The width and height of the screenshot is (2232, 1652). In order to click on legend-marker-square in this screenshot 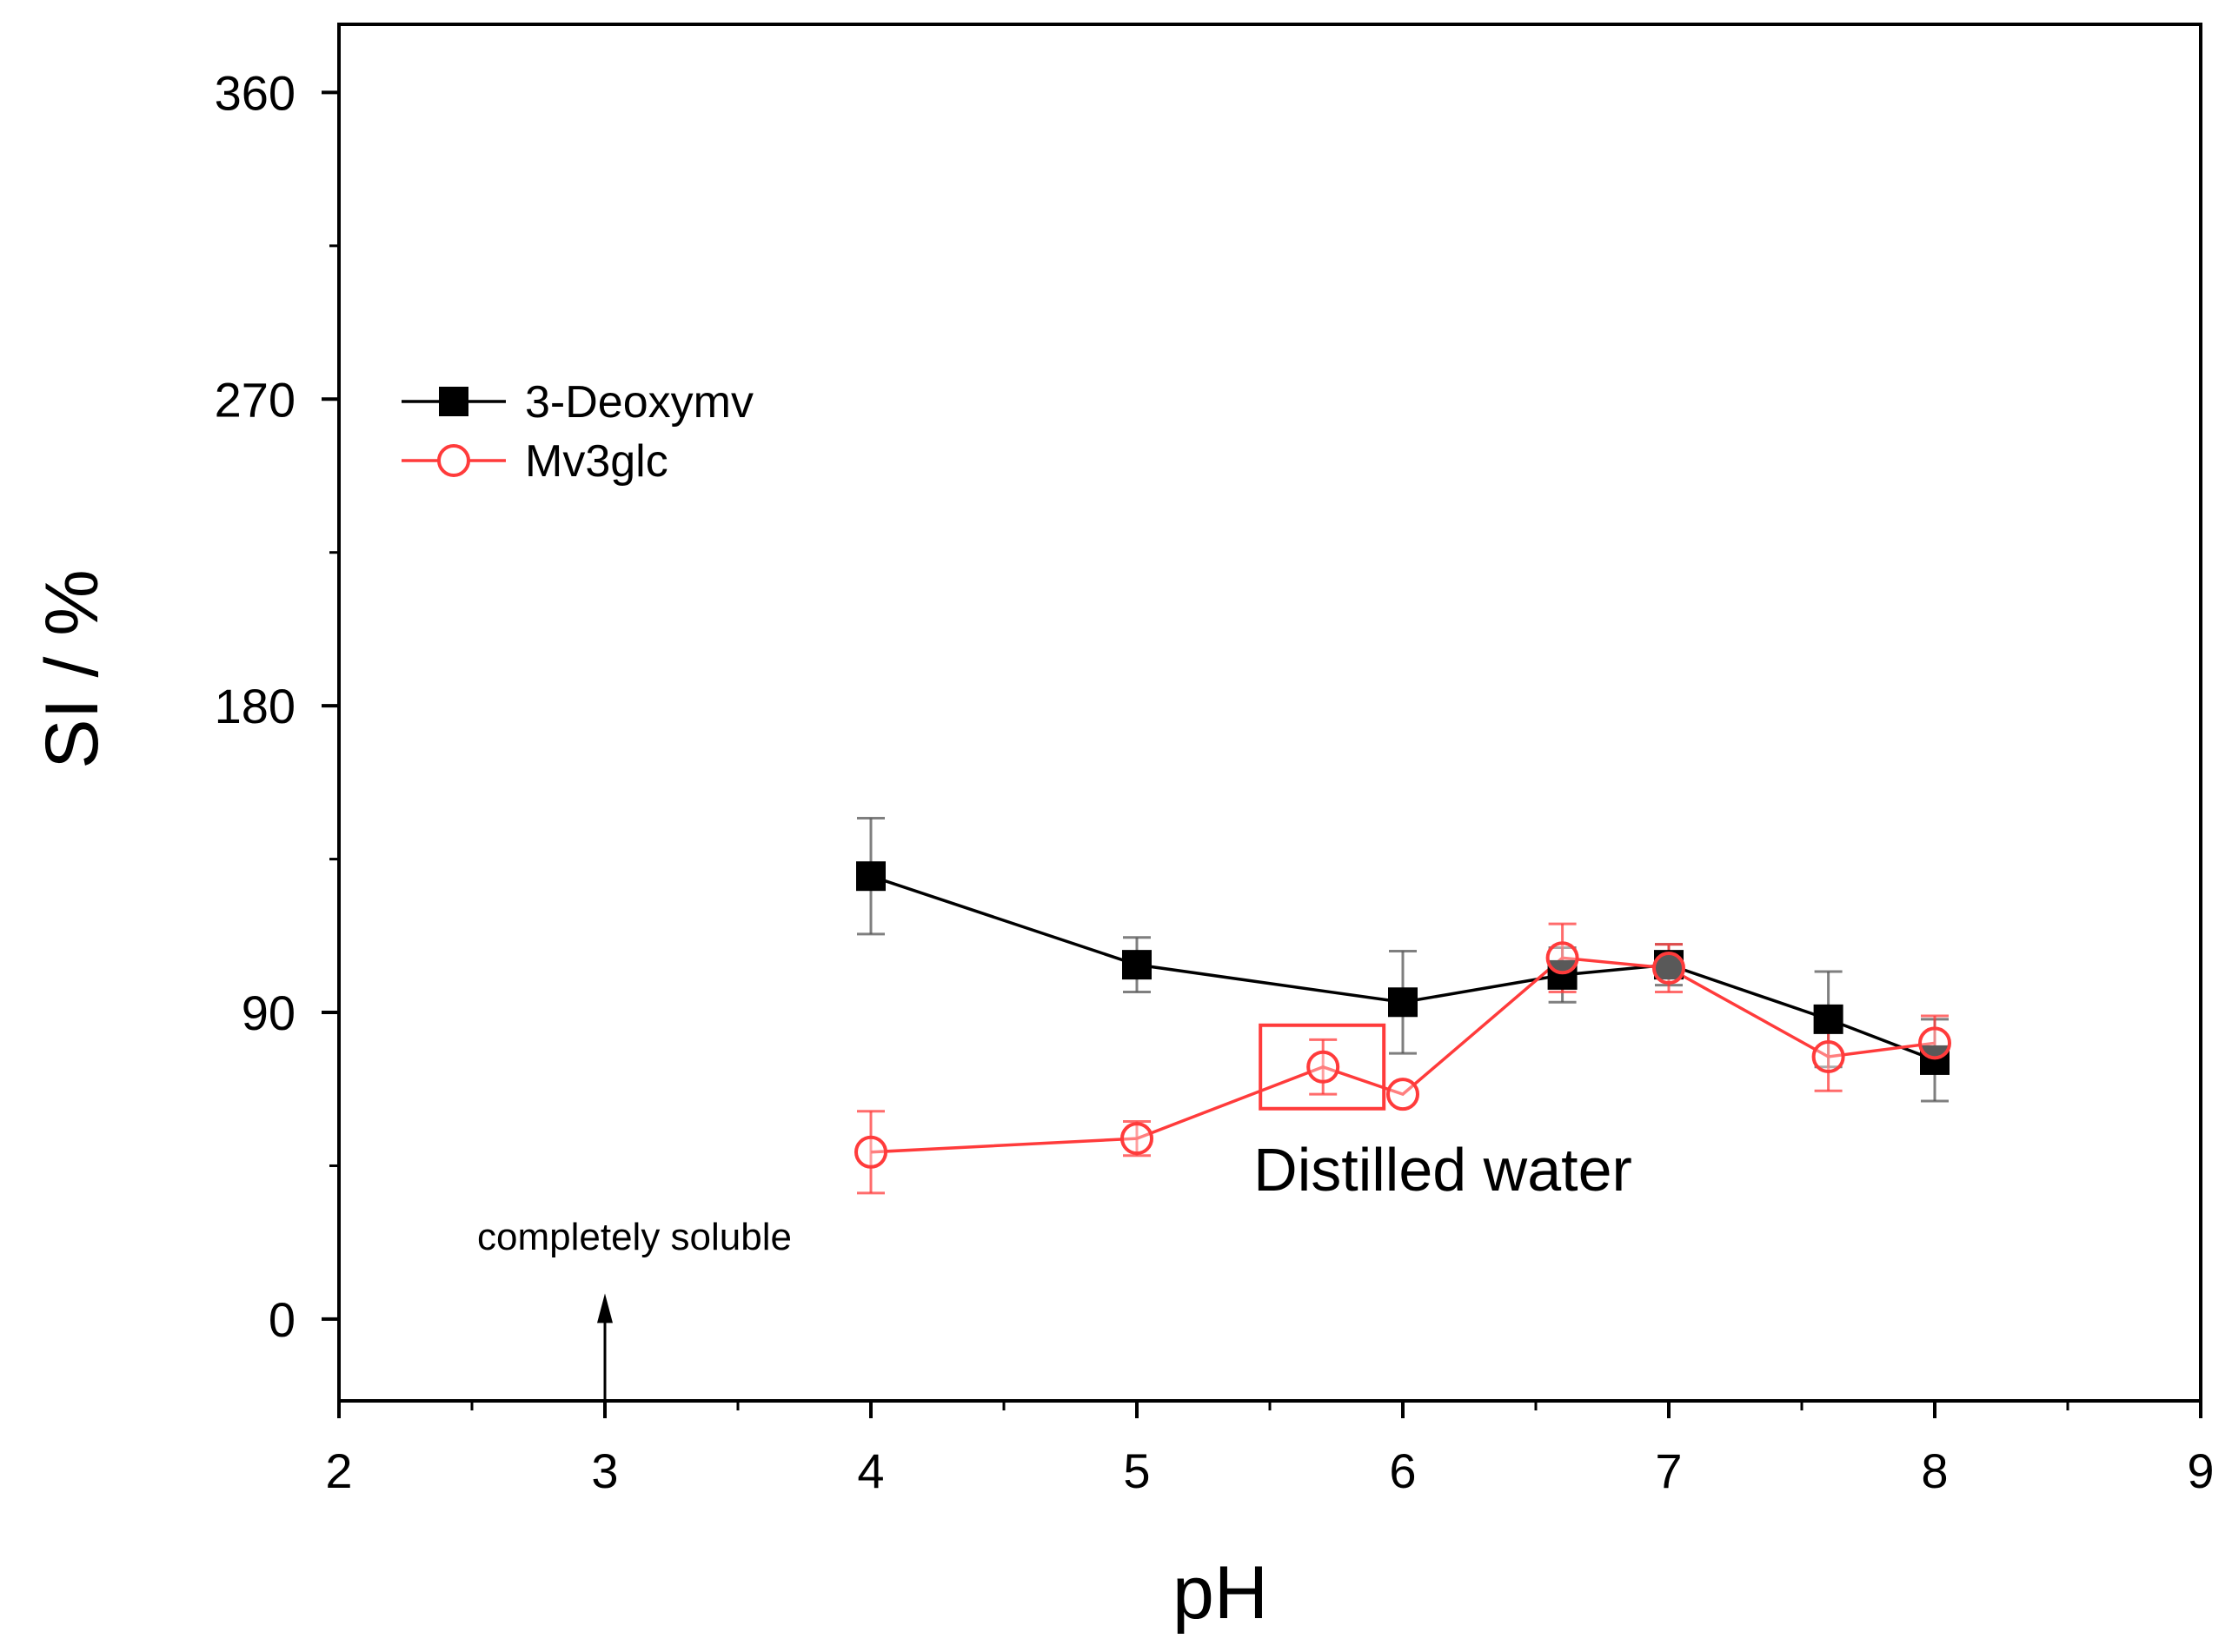, I will do `click(454, 401)`.